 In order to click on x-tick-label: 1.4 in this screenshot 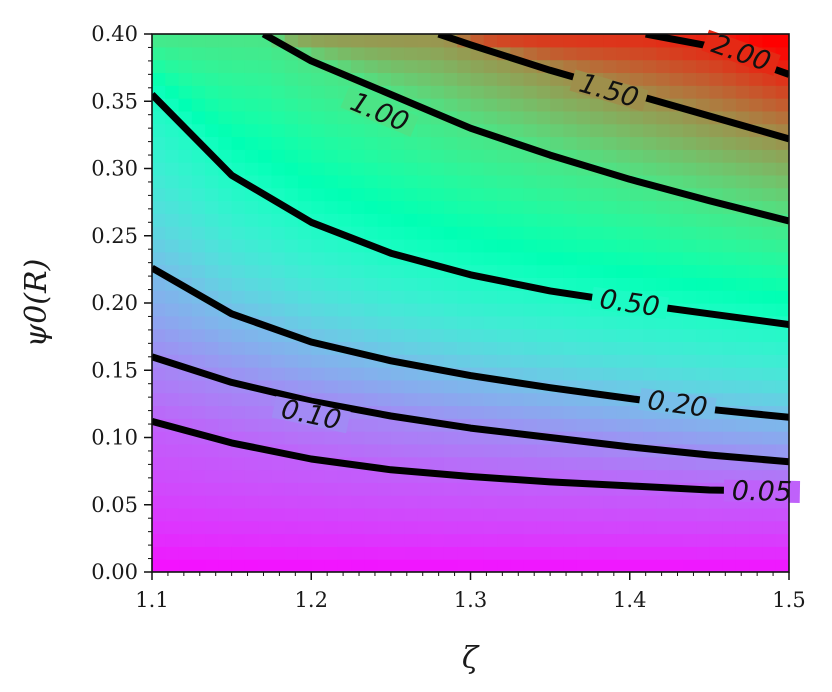, I will do `click(629, 600)`.